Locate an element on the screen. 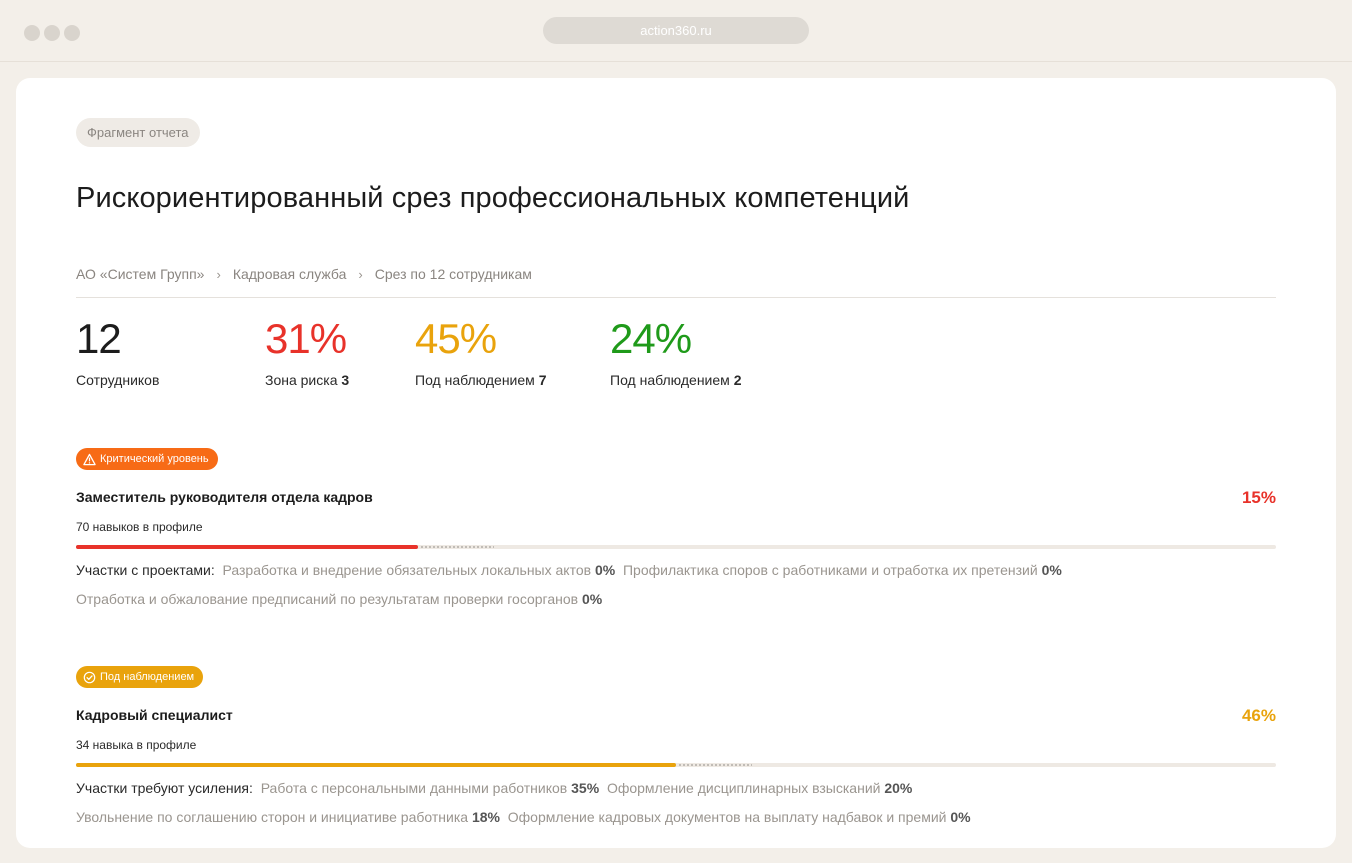  warning-triangle-icon is located at coordinates (89, 459).